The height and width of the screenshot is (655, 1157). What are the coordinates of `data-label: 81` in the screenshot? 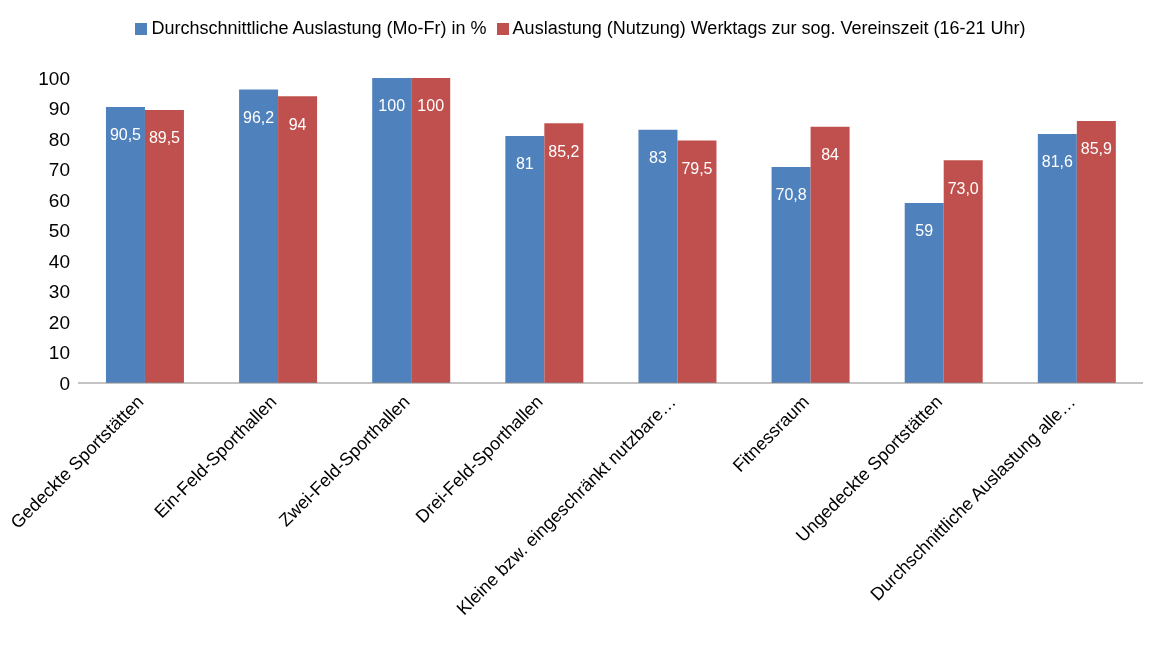 It's located at (524, 164).